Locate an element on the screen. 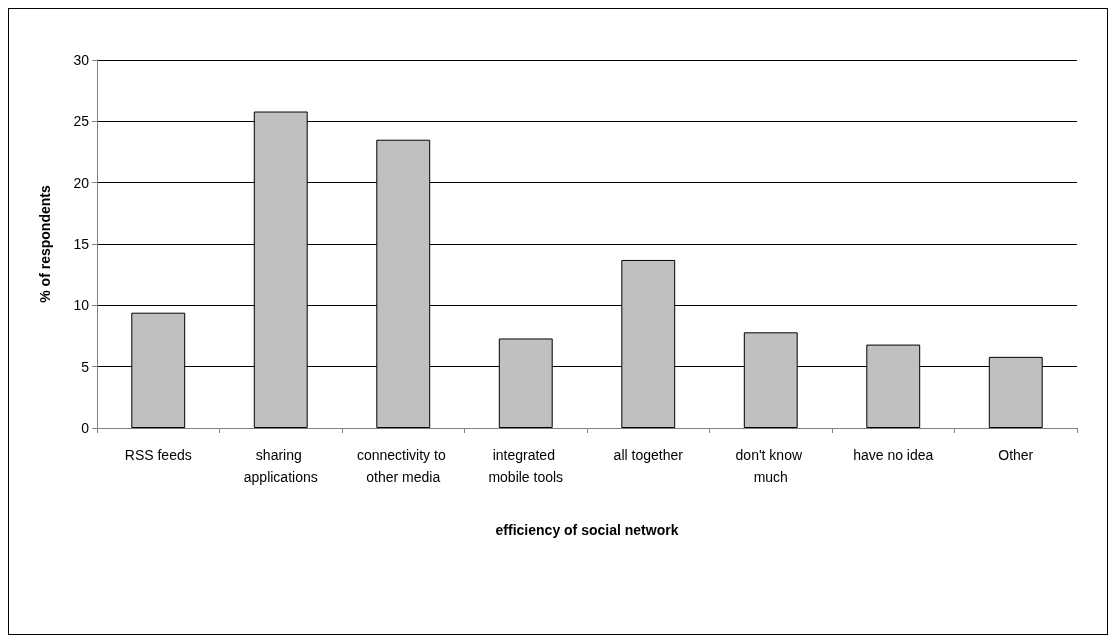  y-tick-label: 0 is located at coordinates (85, 428).